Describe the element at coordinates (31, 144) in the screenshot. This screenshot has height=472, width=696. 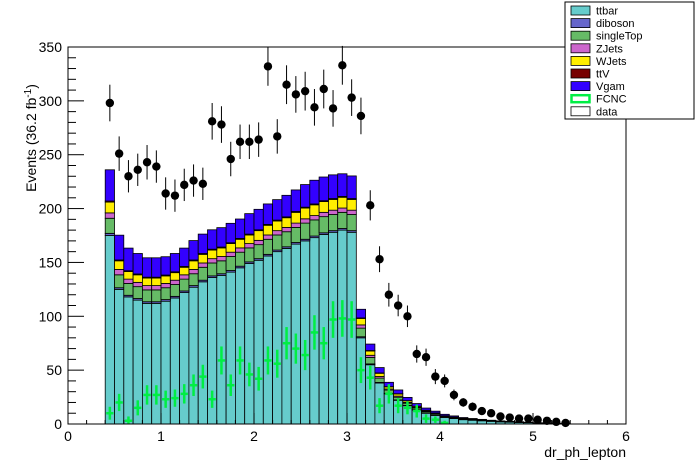
I see `y-axis-label-main: Events (36.2 fb` at that location.